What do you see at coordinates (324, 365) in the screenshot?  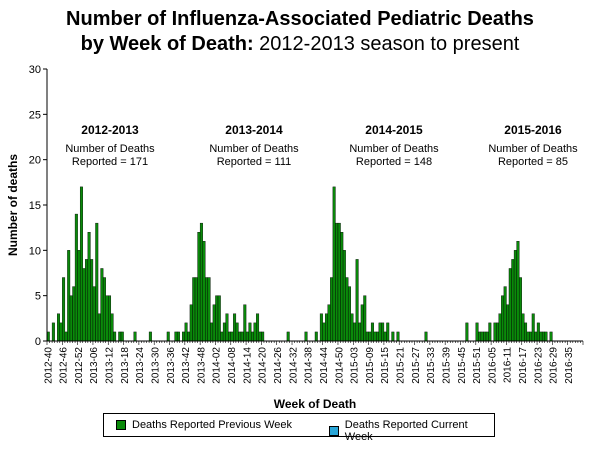 I see `x-tick-label: 2014-44` at bounding box center [324, 365].